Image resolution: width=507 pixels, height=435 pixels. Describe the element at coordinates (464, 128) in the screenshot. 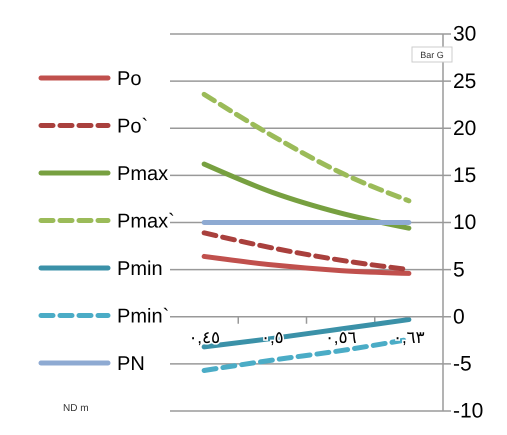

I see `y-tick-label: 20` at that location.